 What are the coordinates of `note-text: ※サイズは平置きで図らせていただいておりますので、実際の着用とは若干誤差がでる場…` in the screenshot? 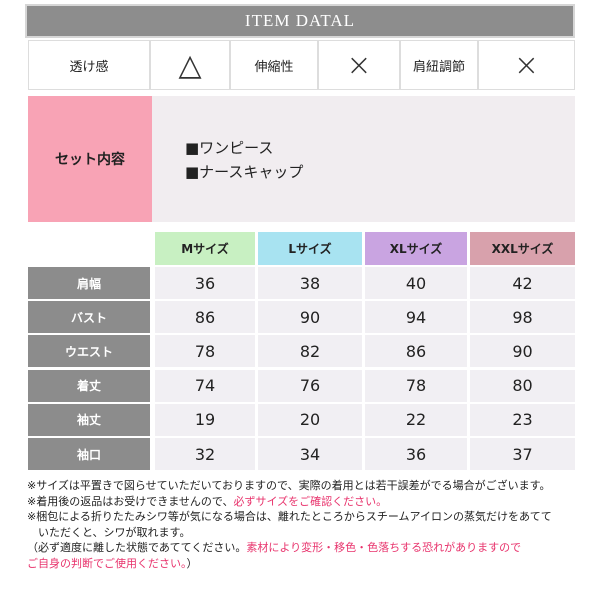 It's located at (289, 485).